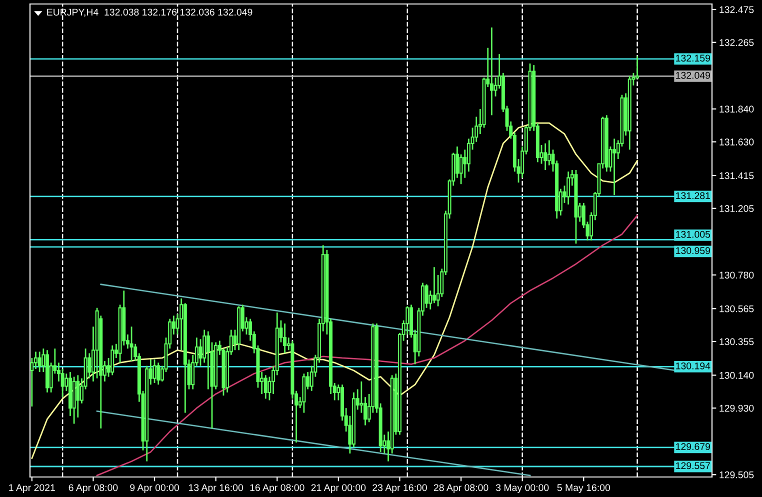  I want to click on y-tick-label: 131.630, so click(737, 142).